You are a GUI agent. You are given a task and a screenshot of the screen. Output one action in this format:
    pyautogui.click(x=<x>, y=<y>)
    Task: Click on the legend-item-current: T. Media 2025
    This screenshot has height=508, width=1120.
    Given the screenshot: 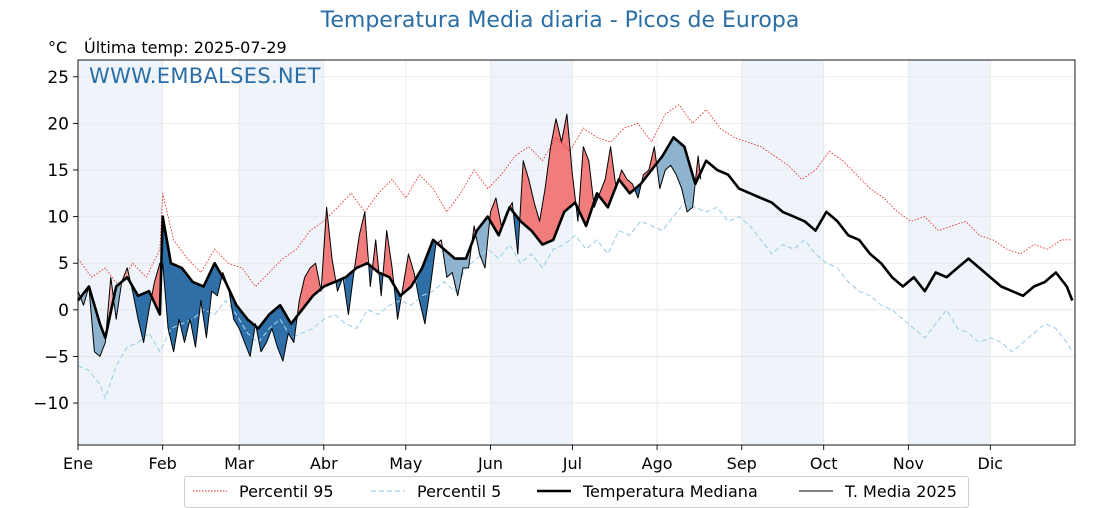 What is the action you would take?
    pyautogui.click(x=882, y=492)
    